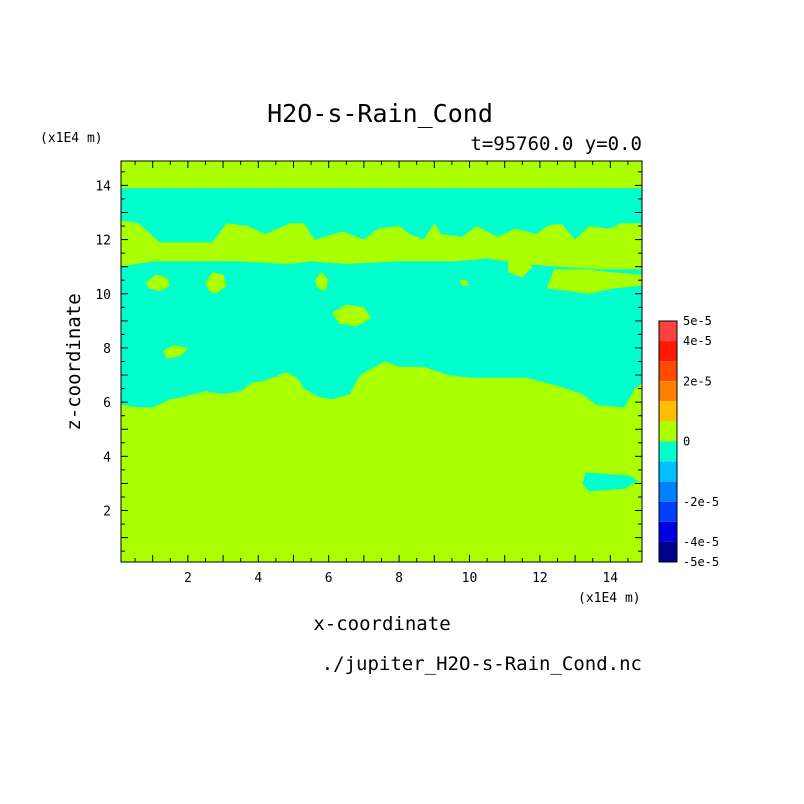  What do you see at coordinates (103, 186) in the screenshot?
I see `y-tick-label: 14` at bounding box center [103, 186].